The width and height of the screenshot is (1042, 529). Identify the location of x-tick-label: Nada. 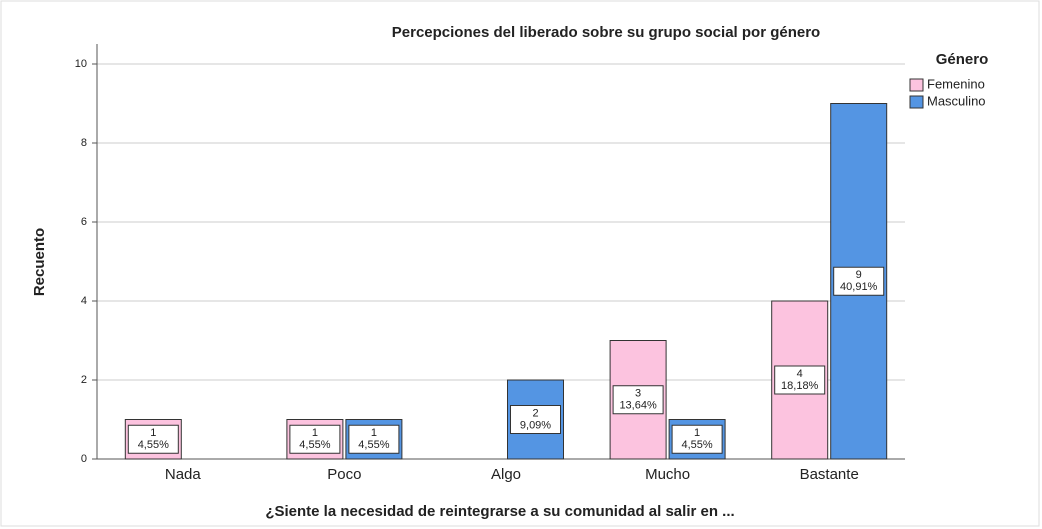
(183, 474).